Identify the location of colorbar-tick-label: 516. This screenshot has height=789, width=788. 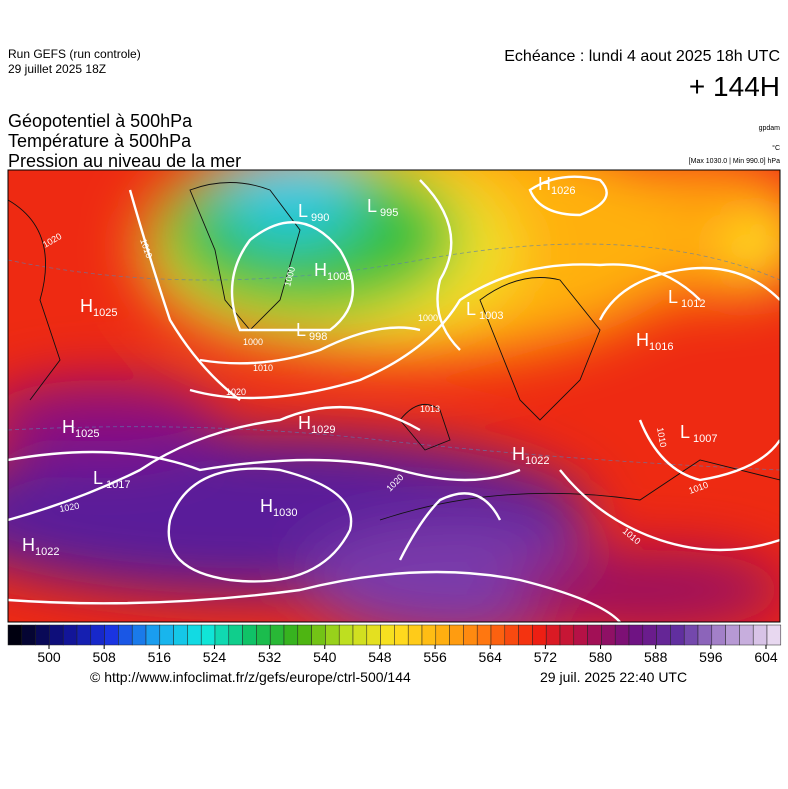
(160, 657).